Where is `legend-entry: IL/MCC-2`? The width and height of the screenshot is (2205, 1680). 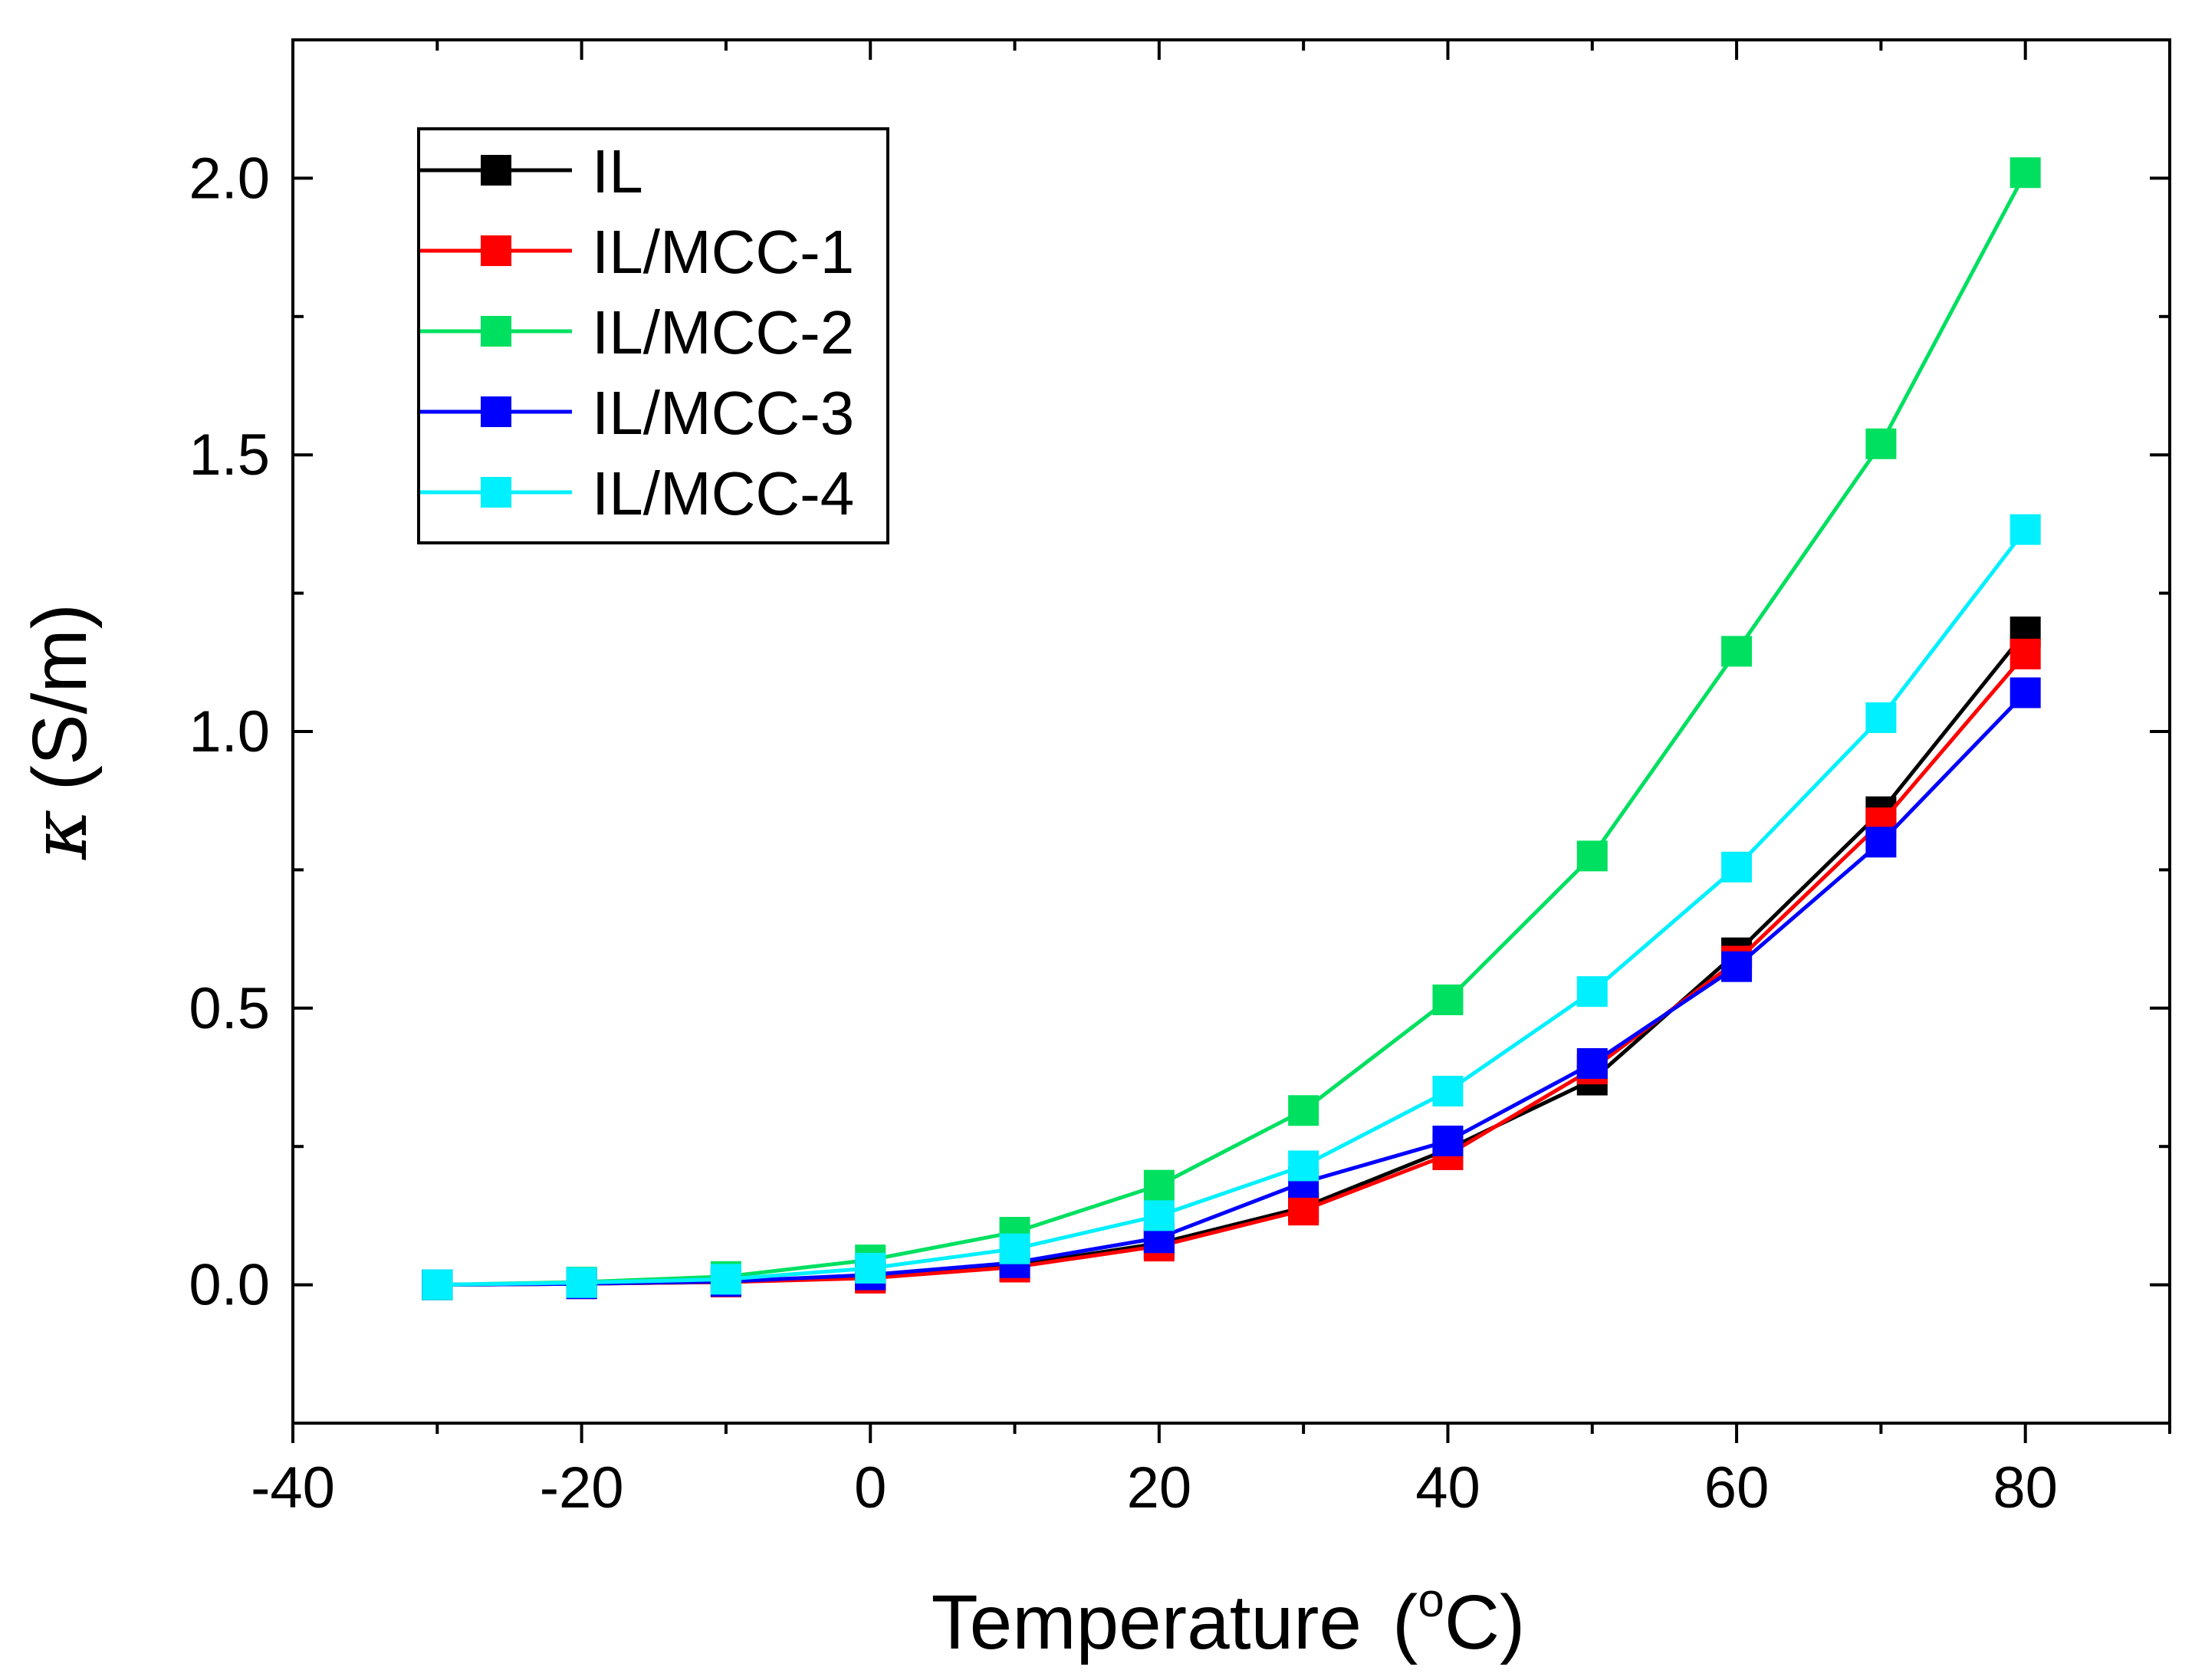
legend-entry: IL/MCC-2 is located at coordinates (637, 332).